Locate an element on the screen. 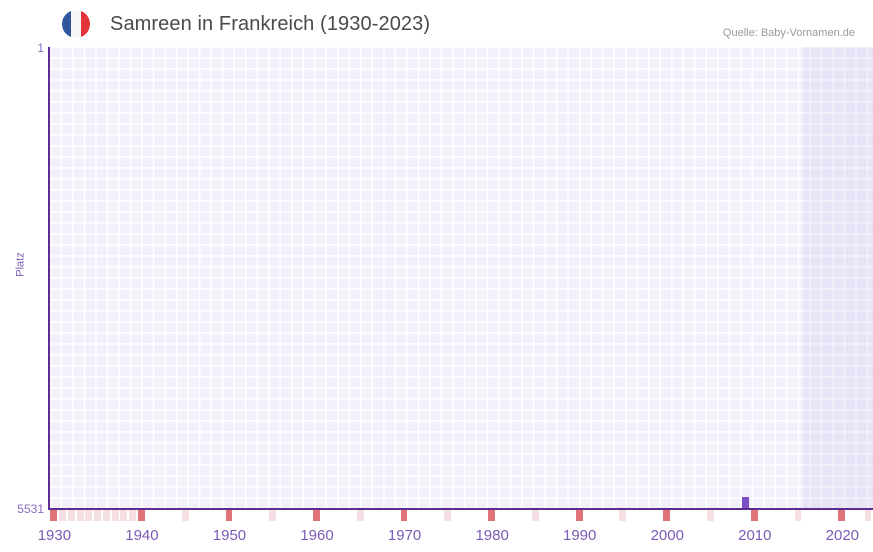 The width and height of the screenshot is (873, 552). source-attribution: Quelle: Baby-Vornamen.de is located at coordinates (788, 33).